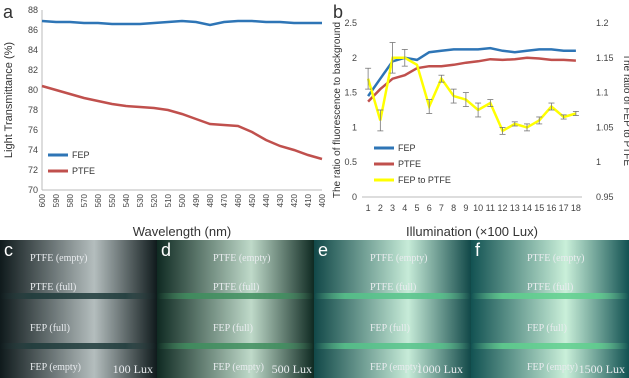 The height and width of the screenshot is (378, 629). Describe the element at coordinates (576, 208) in the screenshot. I see `x-tick-label: 18` at that location.